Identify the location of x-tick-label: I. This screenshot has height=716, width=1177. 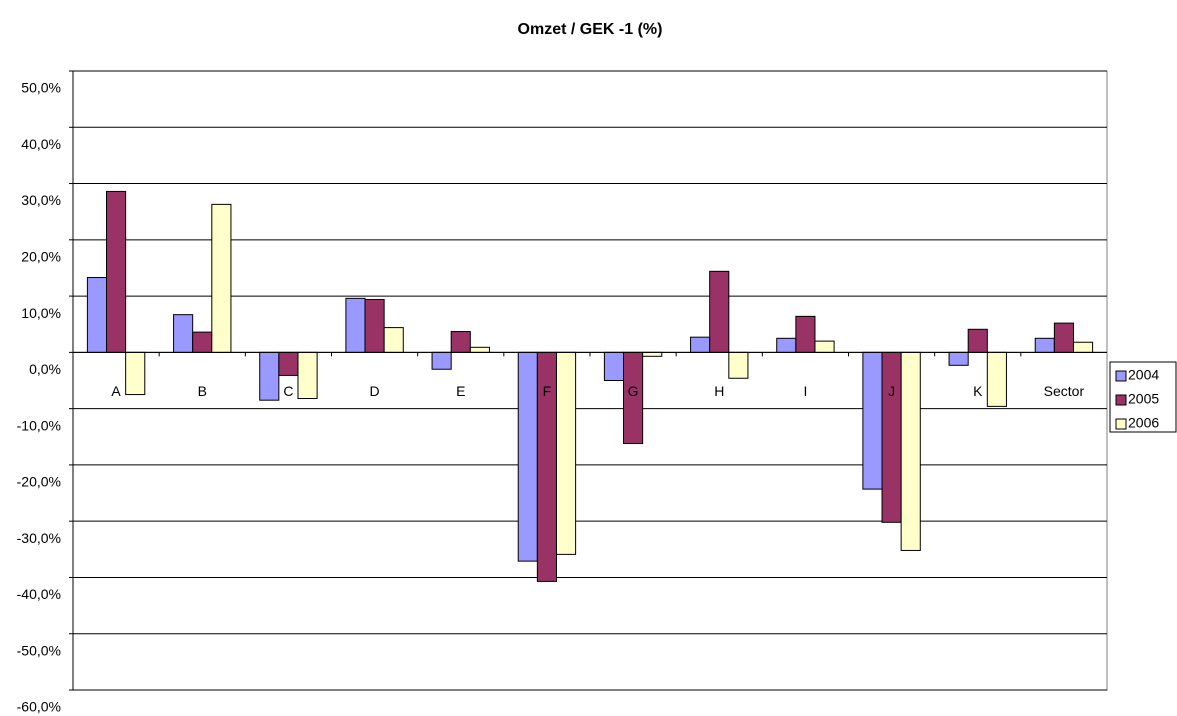
(805, 391).